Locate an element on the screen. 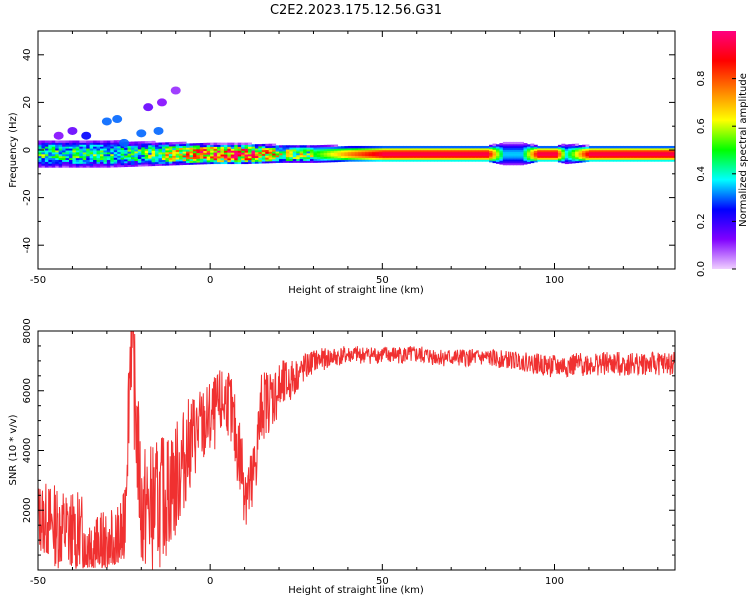 The height and width of the screenshot is (600, 750). spectrogram-blob is located at coordinates (72, 130).